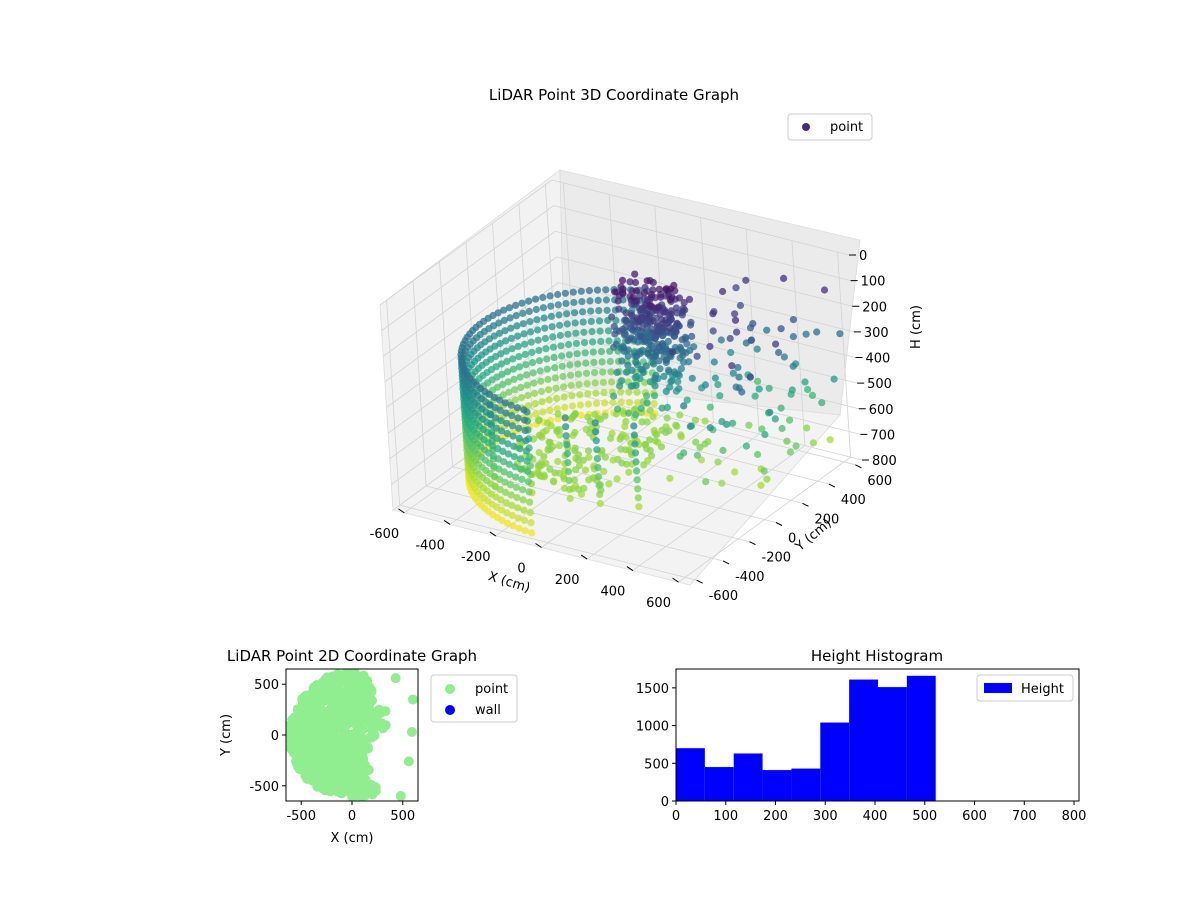 This screenshot has width=1200, height=900. I want to click on z-tick-label-3d: 800, so click(884, 461).